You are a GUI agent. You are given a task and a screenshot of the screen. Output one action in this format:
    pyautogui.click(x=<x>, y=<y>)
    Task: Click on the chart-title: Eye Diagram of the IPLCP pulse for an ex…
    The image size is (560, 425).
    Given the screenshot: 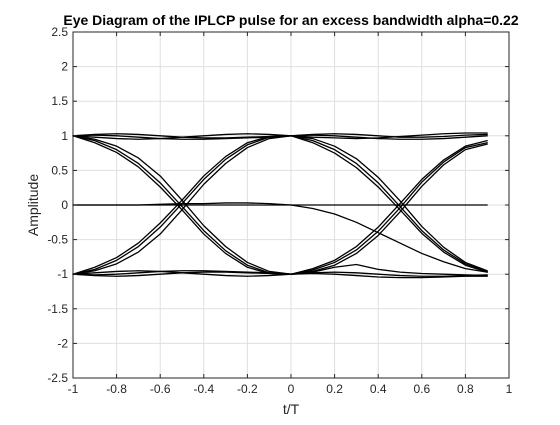 What is the action you would take?
    pyautogui.click(x=290, y=20)
    